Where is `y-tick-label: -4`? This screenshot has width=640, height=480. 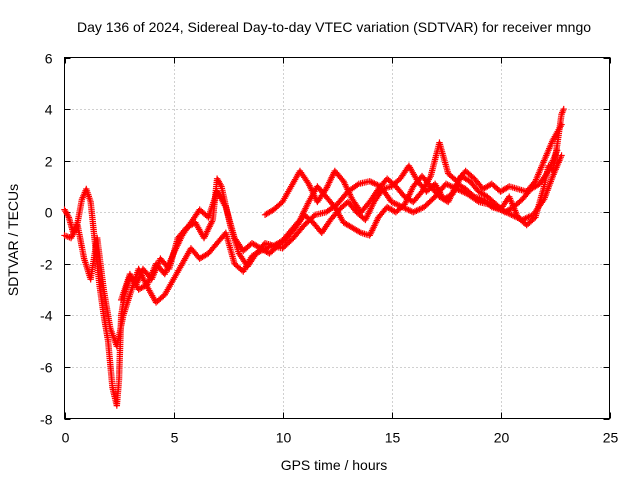
y-tick-label: -4 is located at coordinates (46, 316).